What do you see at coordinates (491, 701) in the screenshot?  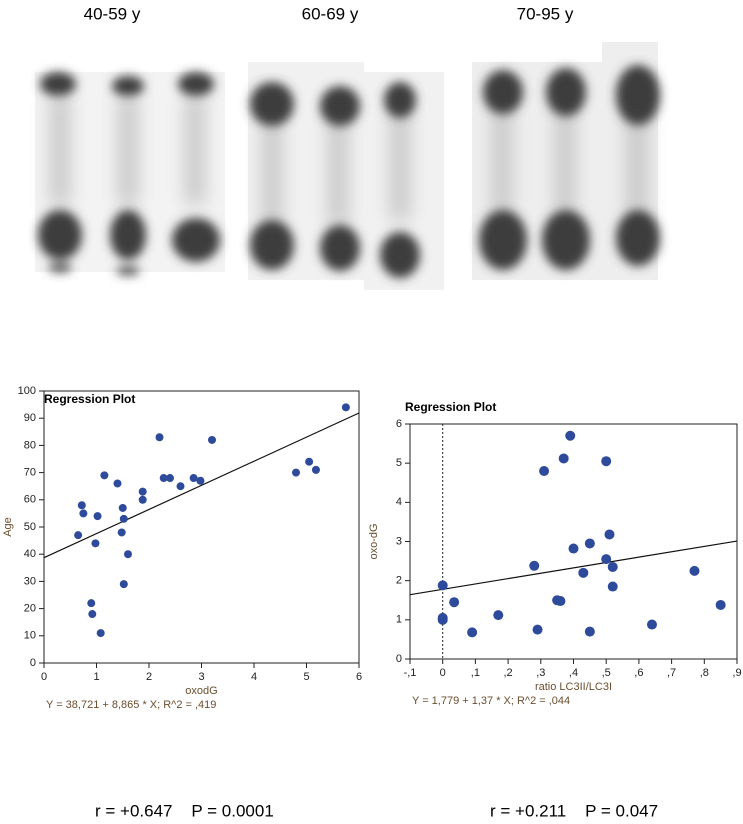 I see `equation: Y = 1,779 + 1,37 * X; R^2 = ,044` at bounding box center [491, 701].